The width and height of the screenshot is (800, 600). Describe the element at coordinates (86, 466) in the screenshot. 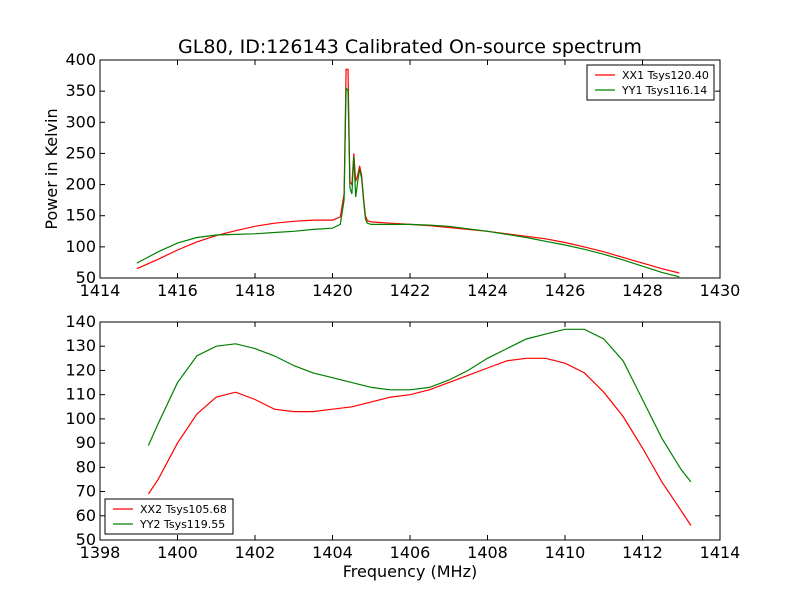

I see `y-tick-label: 80` at that location.